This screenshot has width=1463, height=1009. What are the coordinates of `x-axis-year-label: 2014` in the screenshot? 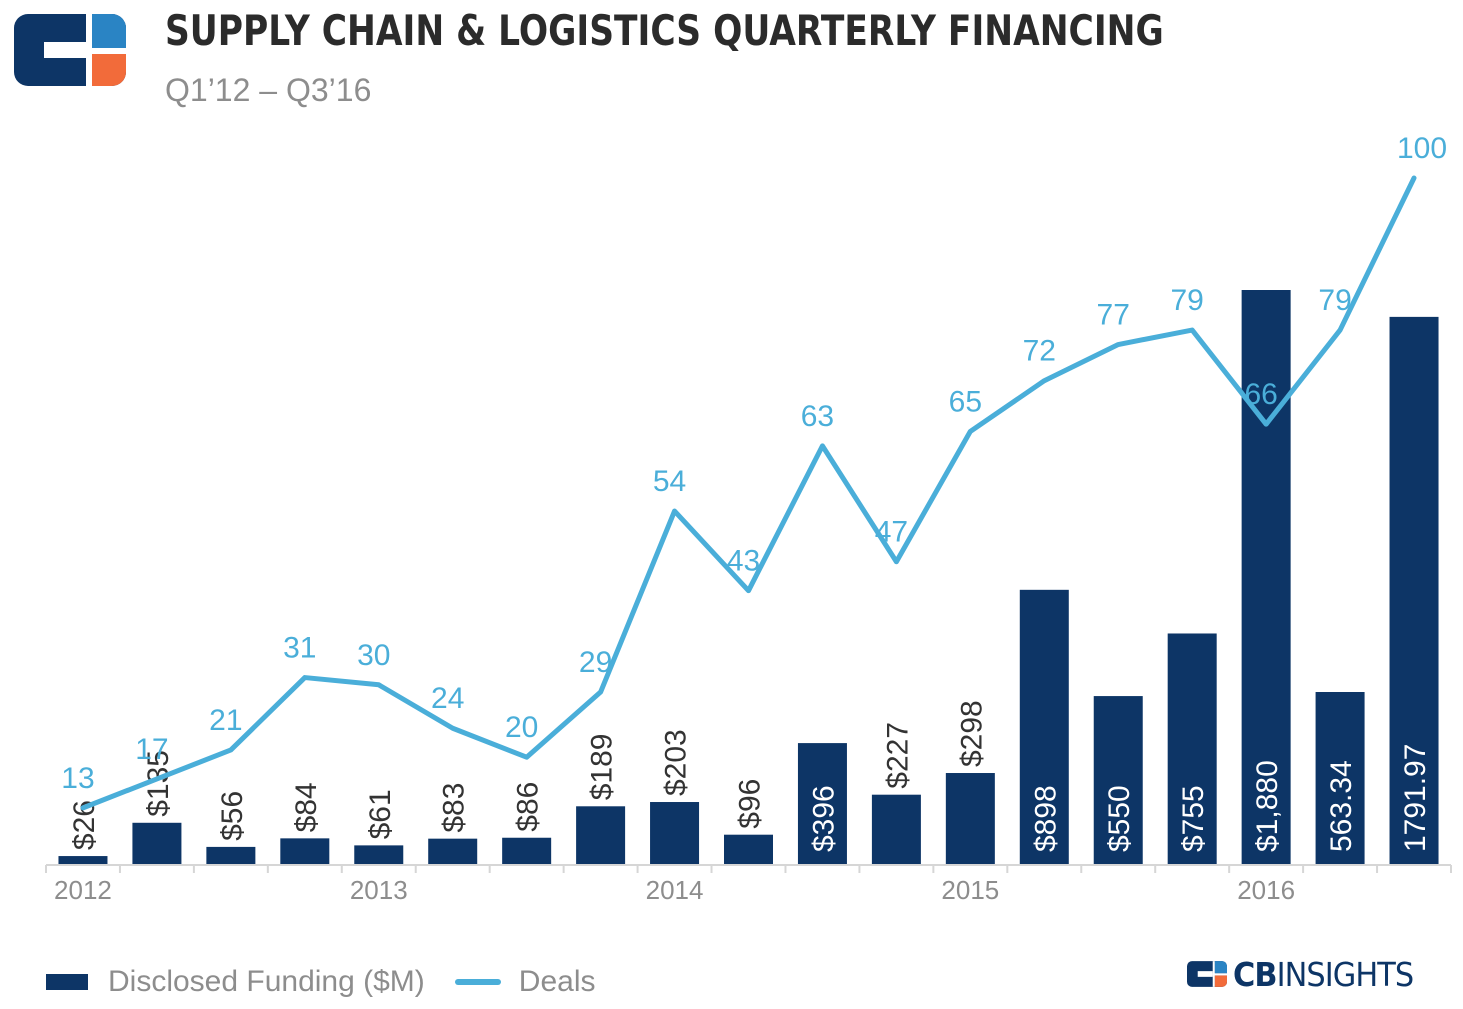 It's located at (675, 890).